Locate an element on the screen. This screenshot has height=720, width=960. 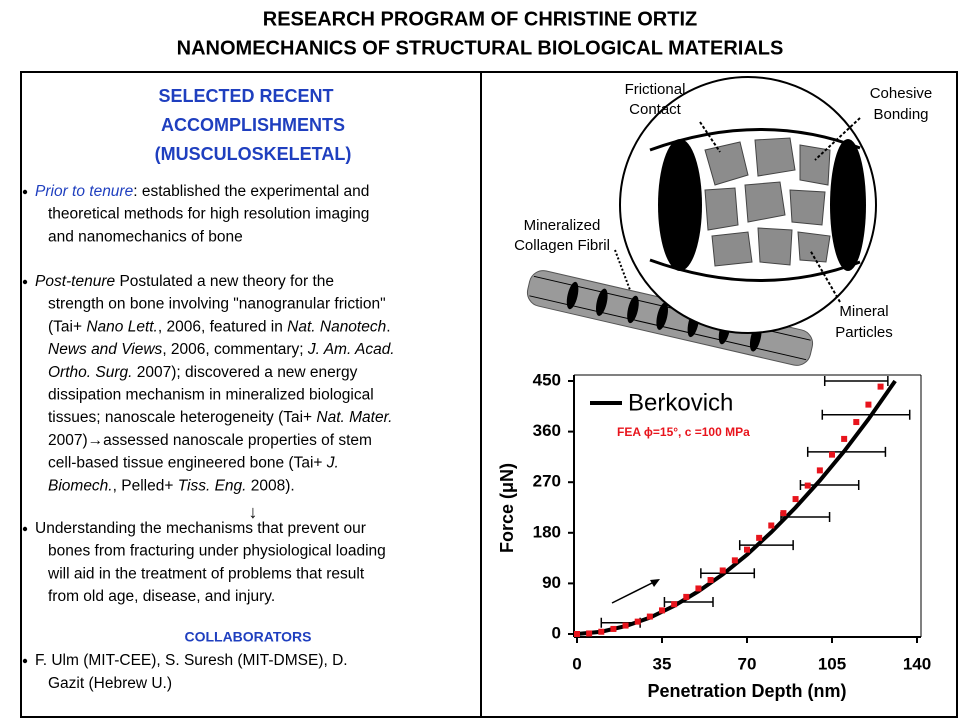
diagram-label: Cohesive is located at coordinates (901, 93).